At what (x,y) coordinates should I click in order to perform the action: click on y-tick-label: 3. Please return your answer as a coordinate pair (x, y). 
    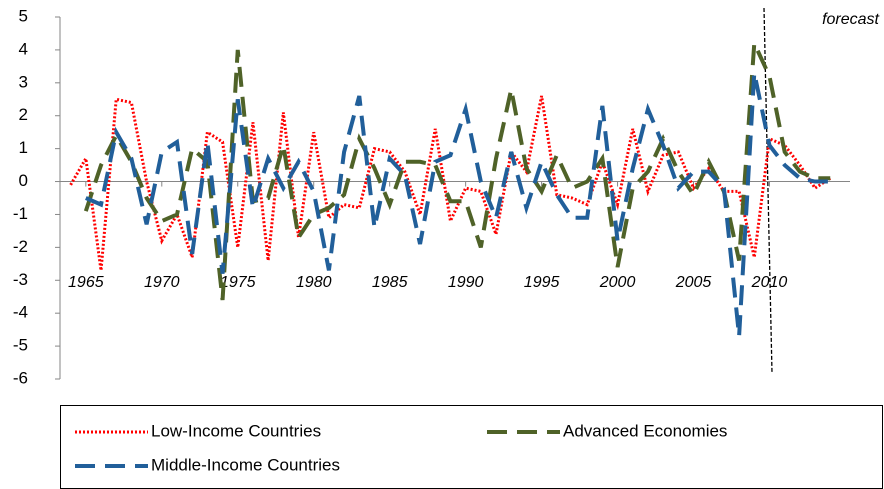
    Looking at the image, I should click on (23, 81).